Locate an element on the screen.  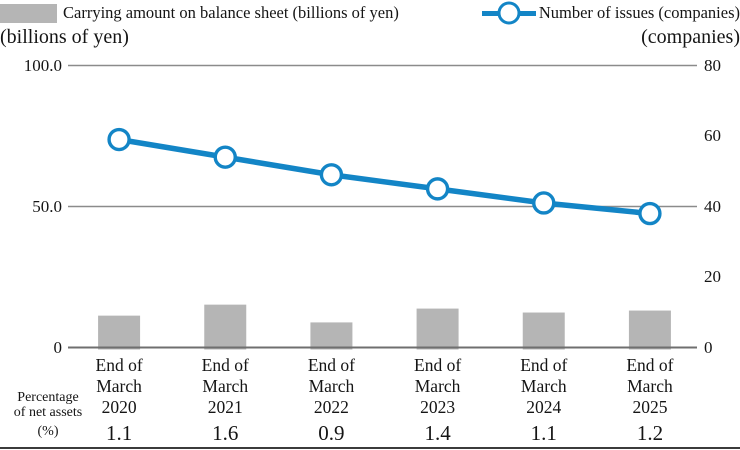
right-tick-label: 60 is located at coordinates (712, 135).